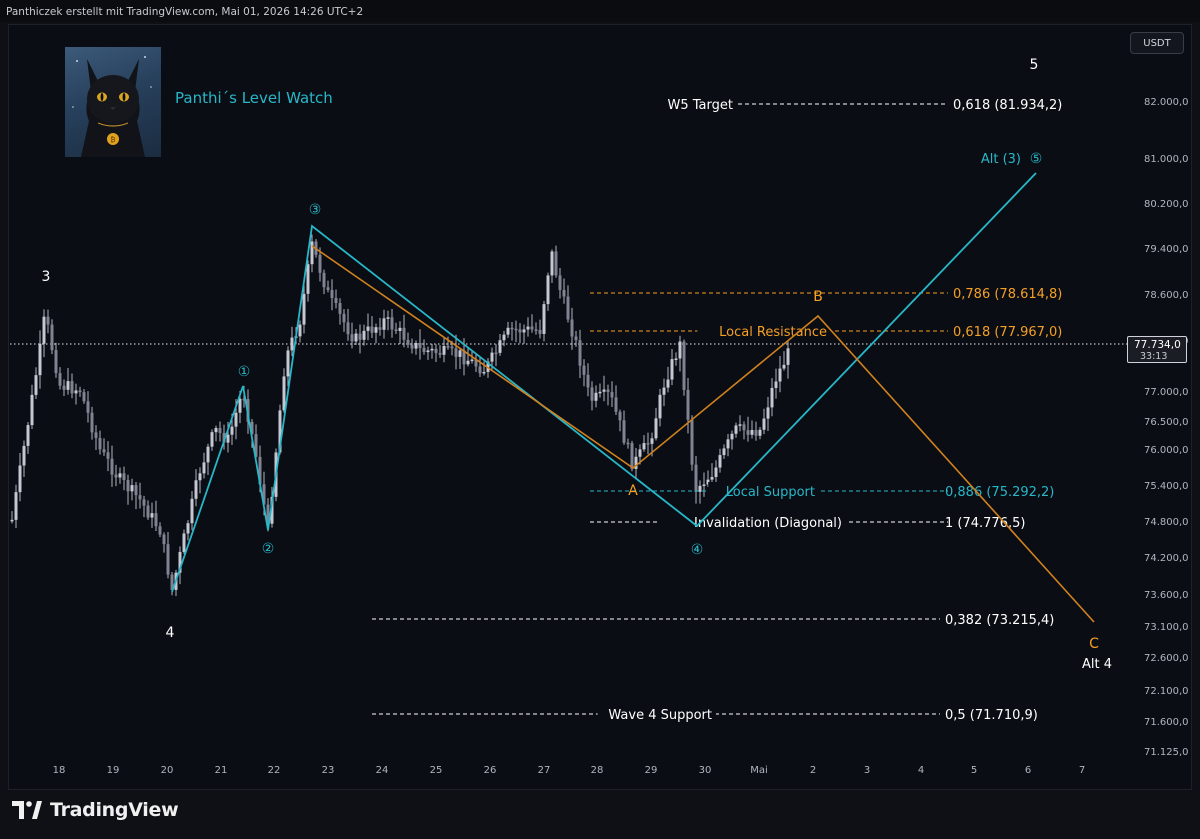 This screenshot has height=839, width=1200. Describe the element at coordinates (328, 770) in the screenshot. I see `time-tick-label: 23` at that location.